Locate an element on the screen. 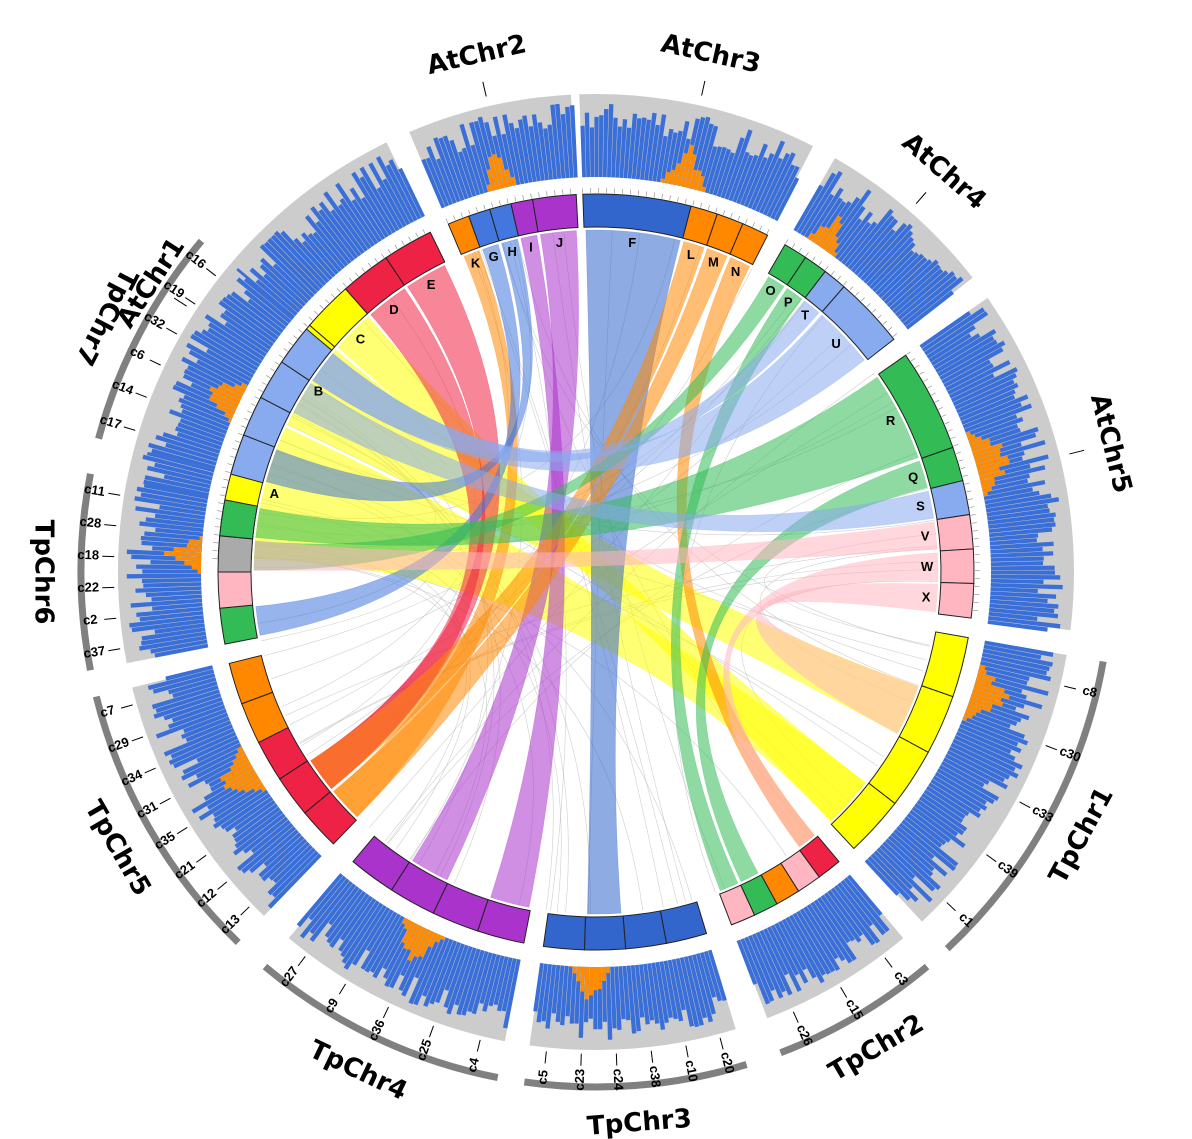  chromosome-block is located at coordinates (564, 932).